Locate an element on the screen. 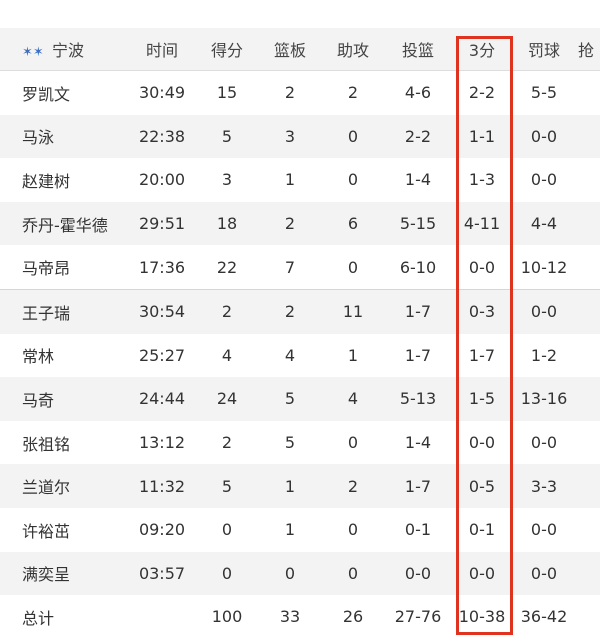 The height and width of the screenshot is (639, 600). player-row: 王子瑞 30:54 2 2 11 1-7 0-3 0-0 is located at coordinates (300, 311).